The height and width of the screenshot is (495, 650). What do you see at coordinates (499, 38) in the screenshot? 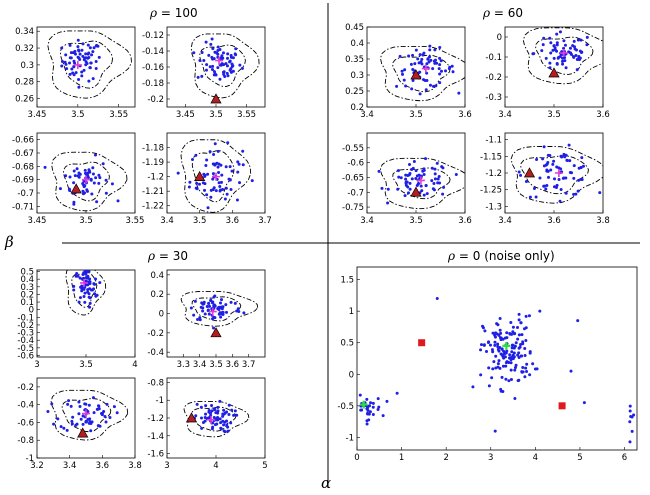
I see `y-tick-label: 0` at bounding box center [499, 38].